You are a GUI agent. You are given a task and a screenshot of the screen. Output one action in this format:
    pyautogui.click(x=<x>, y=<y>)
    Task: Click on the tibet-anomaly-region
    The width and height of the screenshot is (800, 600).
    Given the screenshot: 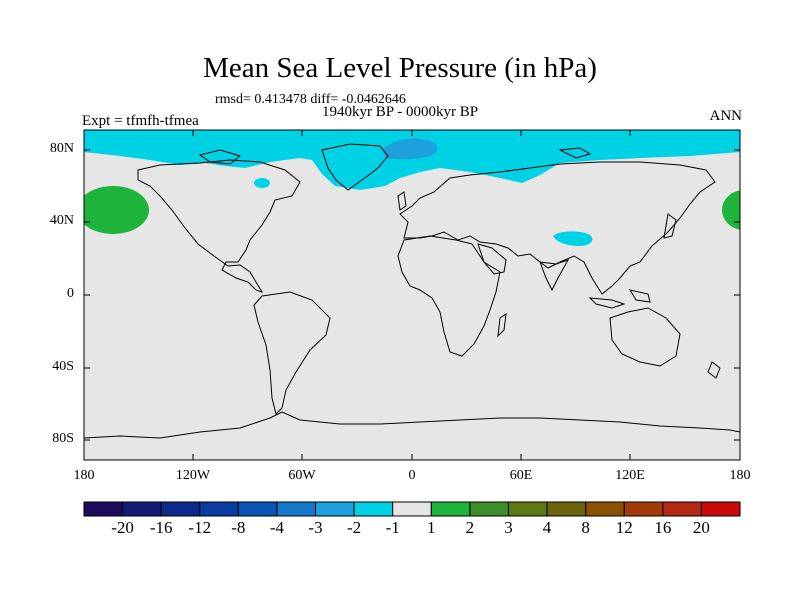 What is the action you would take?
    pyautogui.click(x=573, y=238)
    